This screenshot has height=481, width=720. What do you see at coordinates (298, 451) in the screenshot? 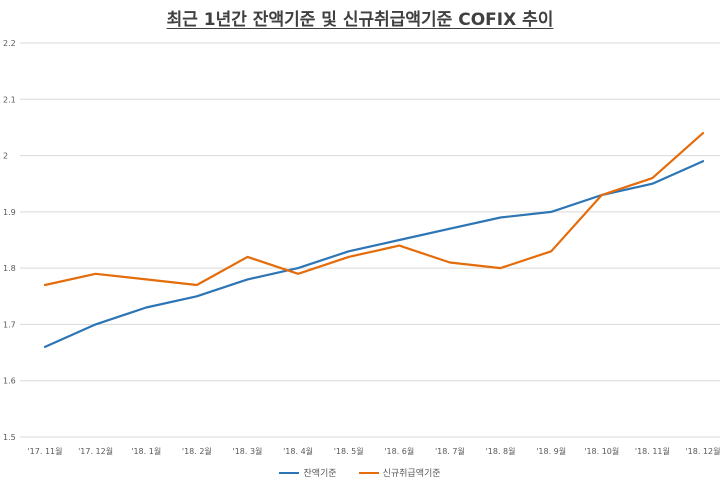
I see `x-tick-label: '18. 4월` at bounding box center [298, 451].